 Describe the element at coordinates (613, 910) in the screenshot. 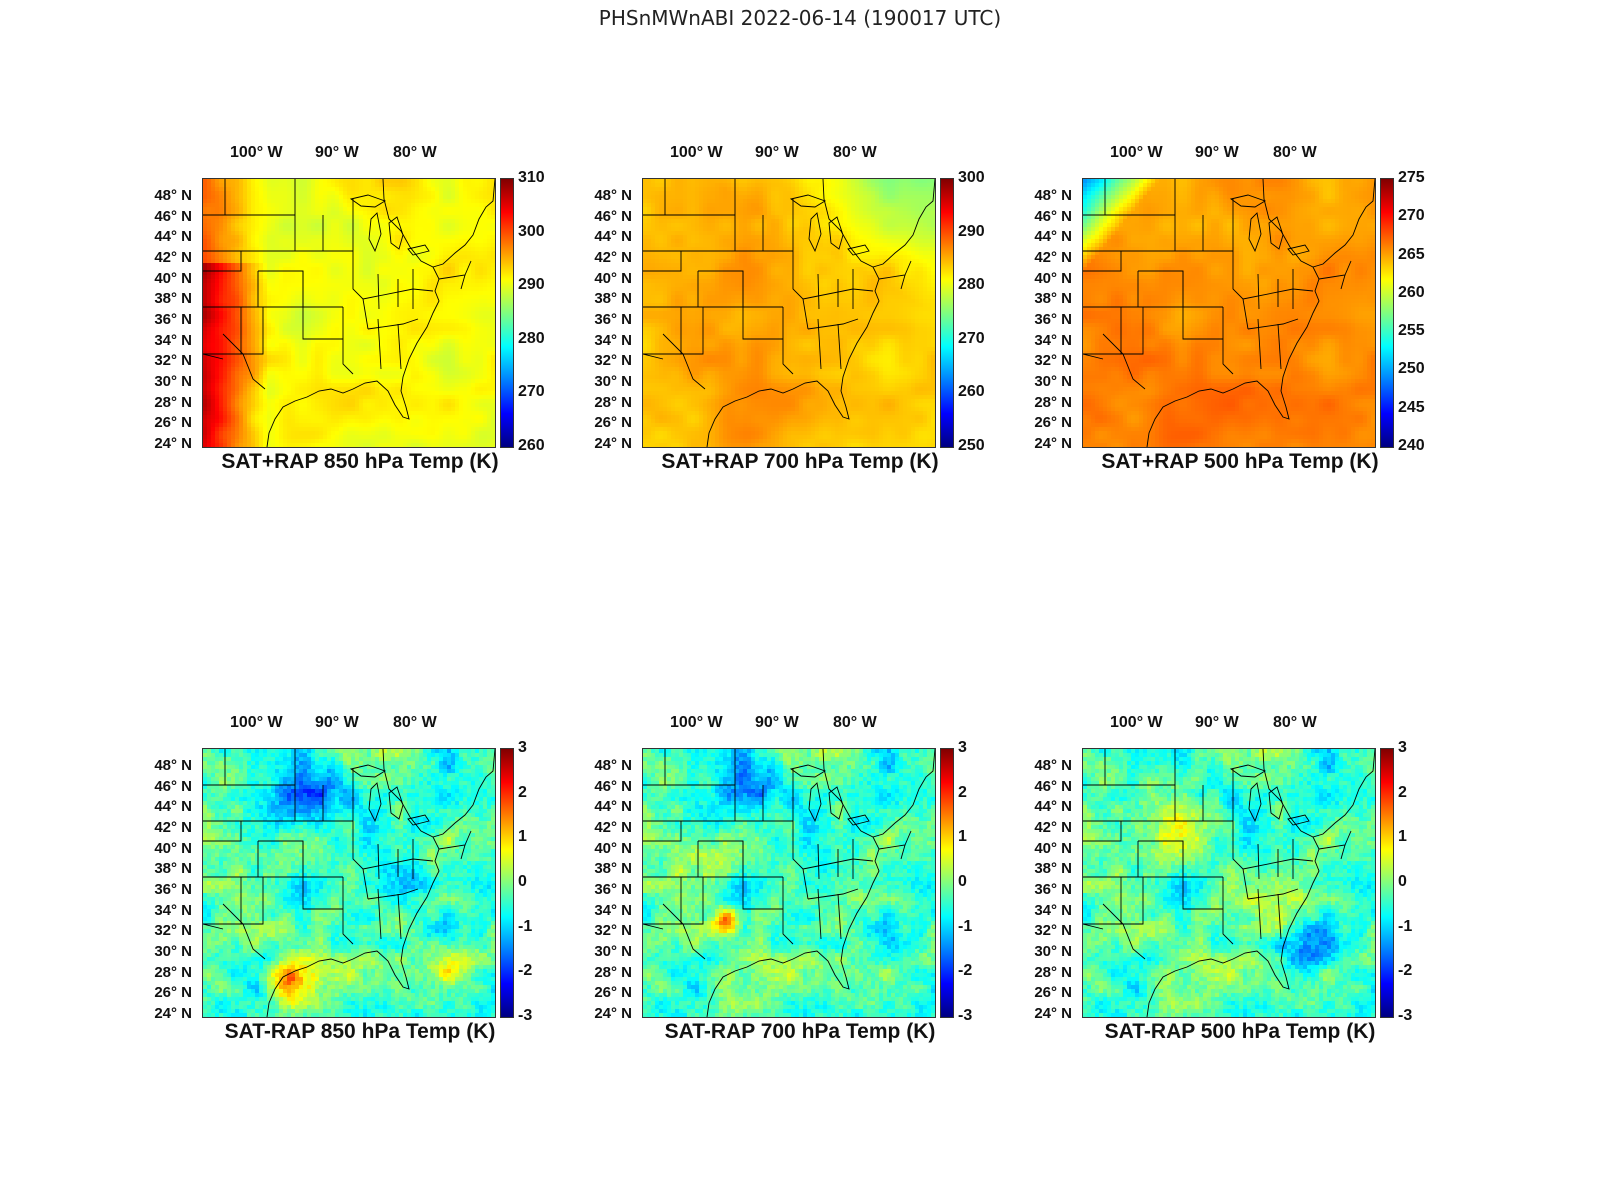

I see `latitude-label: 34° N` at that location.